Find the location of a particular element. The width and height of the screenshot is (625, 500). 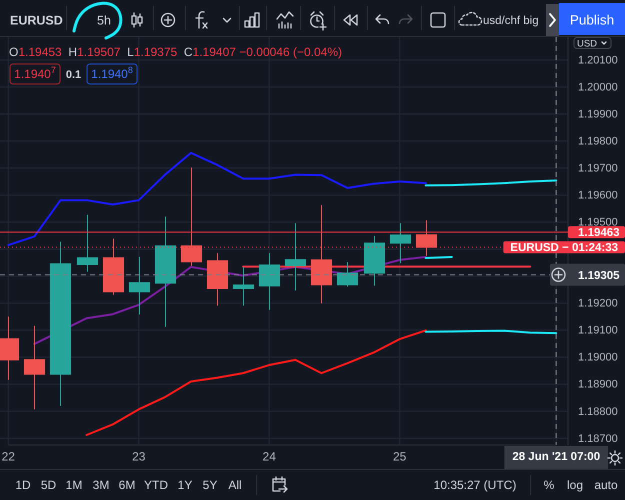

y-tick-label: 1.18800 is located at coordinates (598, 412).